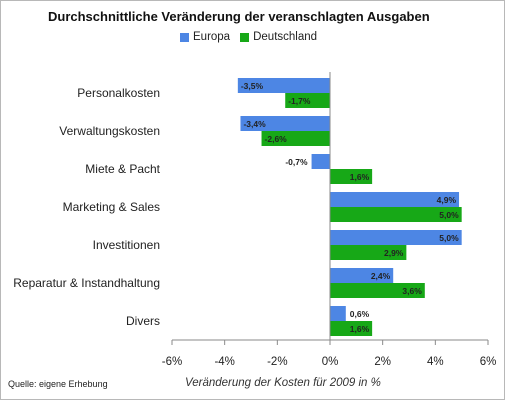 Image resolution: width=505 pixels, height=400 pixels. Describe the element at coordinates (184, 37) in the screenshot. I see `legend-swatch-europa` at that location.